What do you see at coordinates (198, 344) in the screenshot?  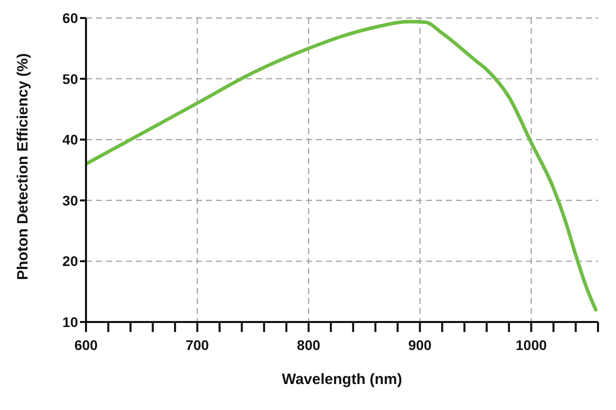 I see `x-tick-label: 700` at bounding box center [198, 344].